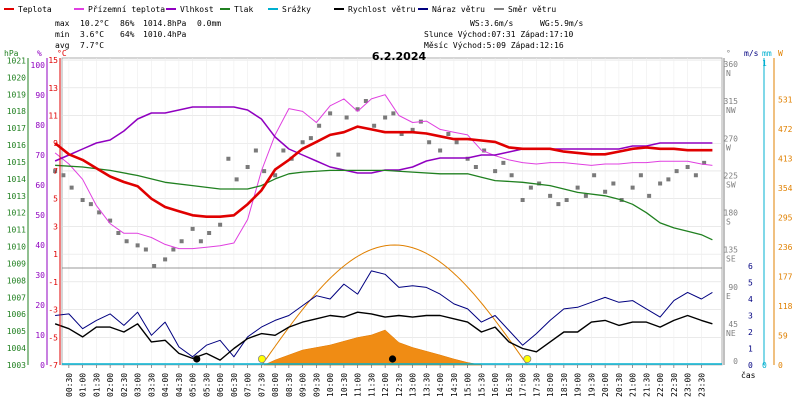 Image resolution: width=800 pixels, height=400 pixels. I want to click on hpa-tick-label: 1004, so click(16, 348).